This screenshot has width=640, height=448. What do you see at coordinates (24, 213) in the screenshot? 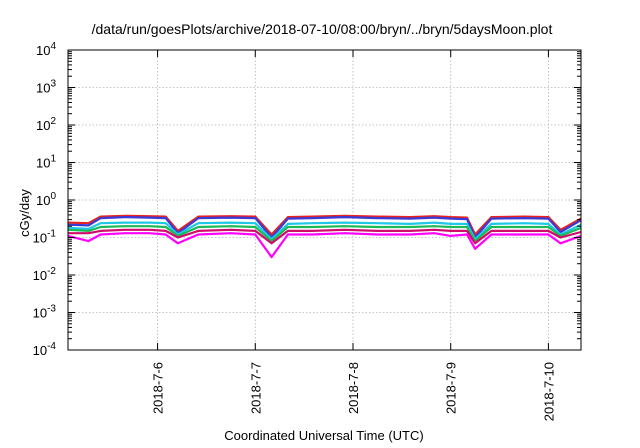
I see `y-axis-label: cGy/day` at bounding box center [24, 213].